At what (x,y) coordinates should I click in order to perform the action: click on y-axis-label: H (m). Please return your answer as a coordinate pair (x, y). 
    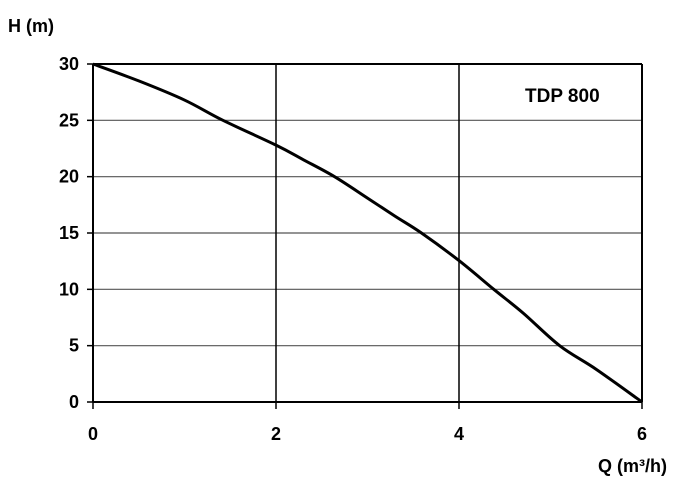
    Looking at the image, I should click on (31, 26).